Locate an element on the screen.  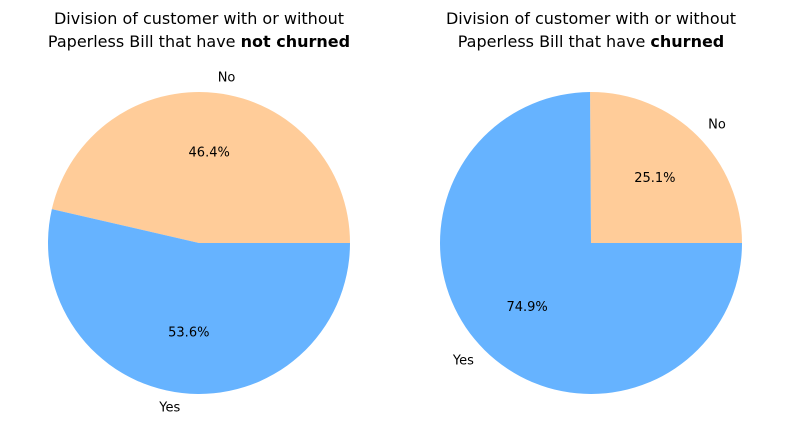
slice-percent-label-yes: 53.6% is located at coordinates (188, 333).